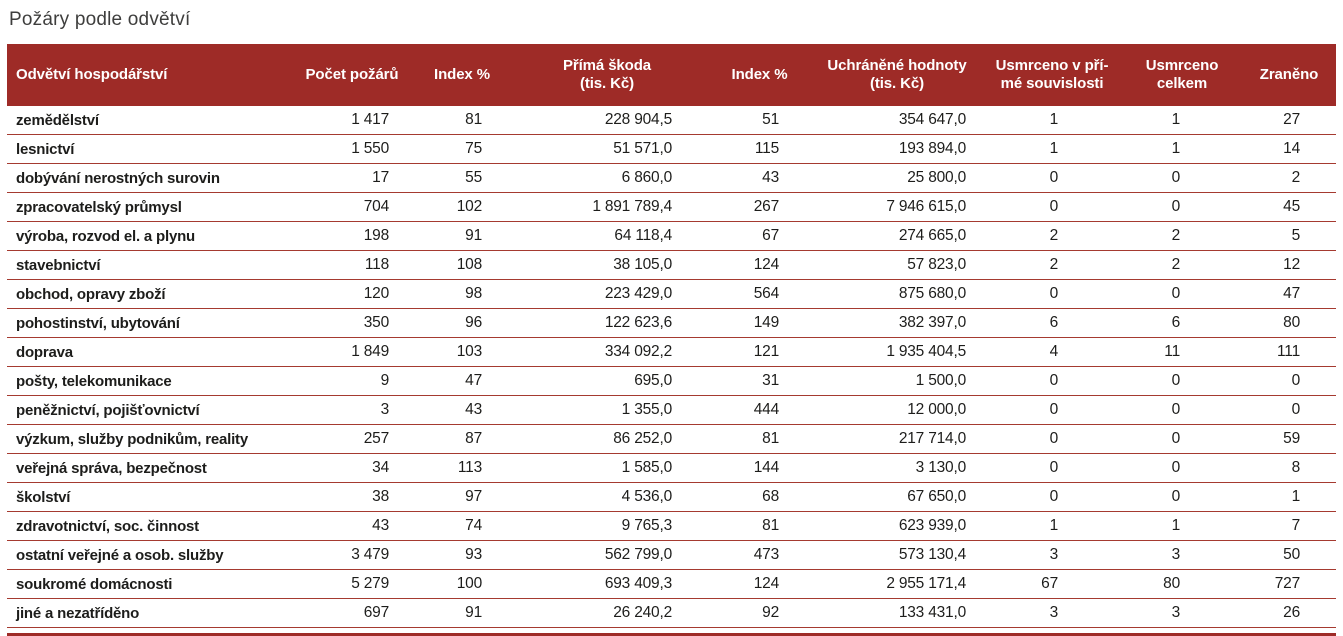 This screenshot has width=1343, height=636. What do you see at coordinates (1182, 74) in the screenshot?
I see `col-header-killed-total: Usmrceno celkem` at bounding box center [1182, 74].